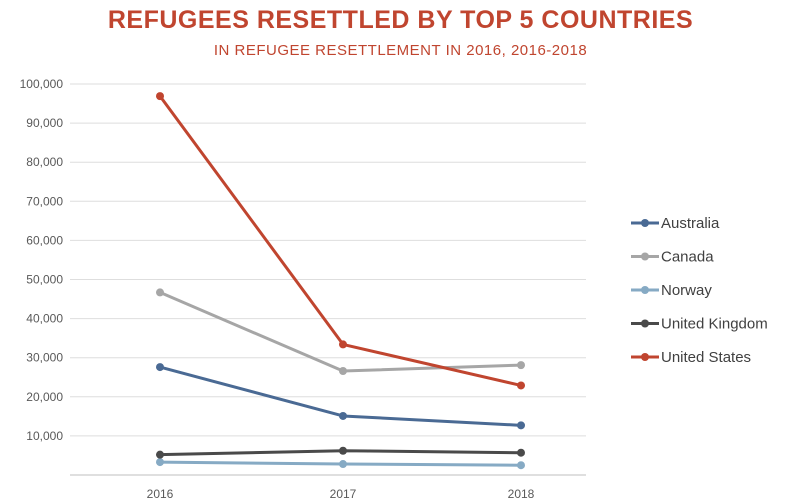  What do you see at coordinates (687, 257) in the screenshot?
I see `legend-label-canada: Canada` at bounding box center [687, 257].